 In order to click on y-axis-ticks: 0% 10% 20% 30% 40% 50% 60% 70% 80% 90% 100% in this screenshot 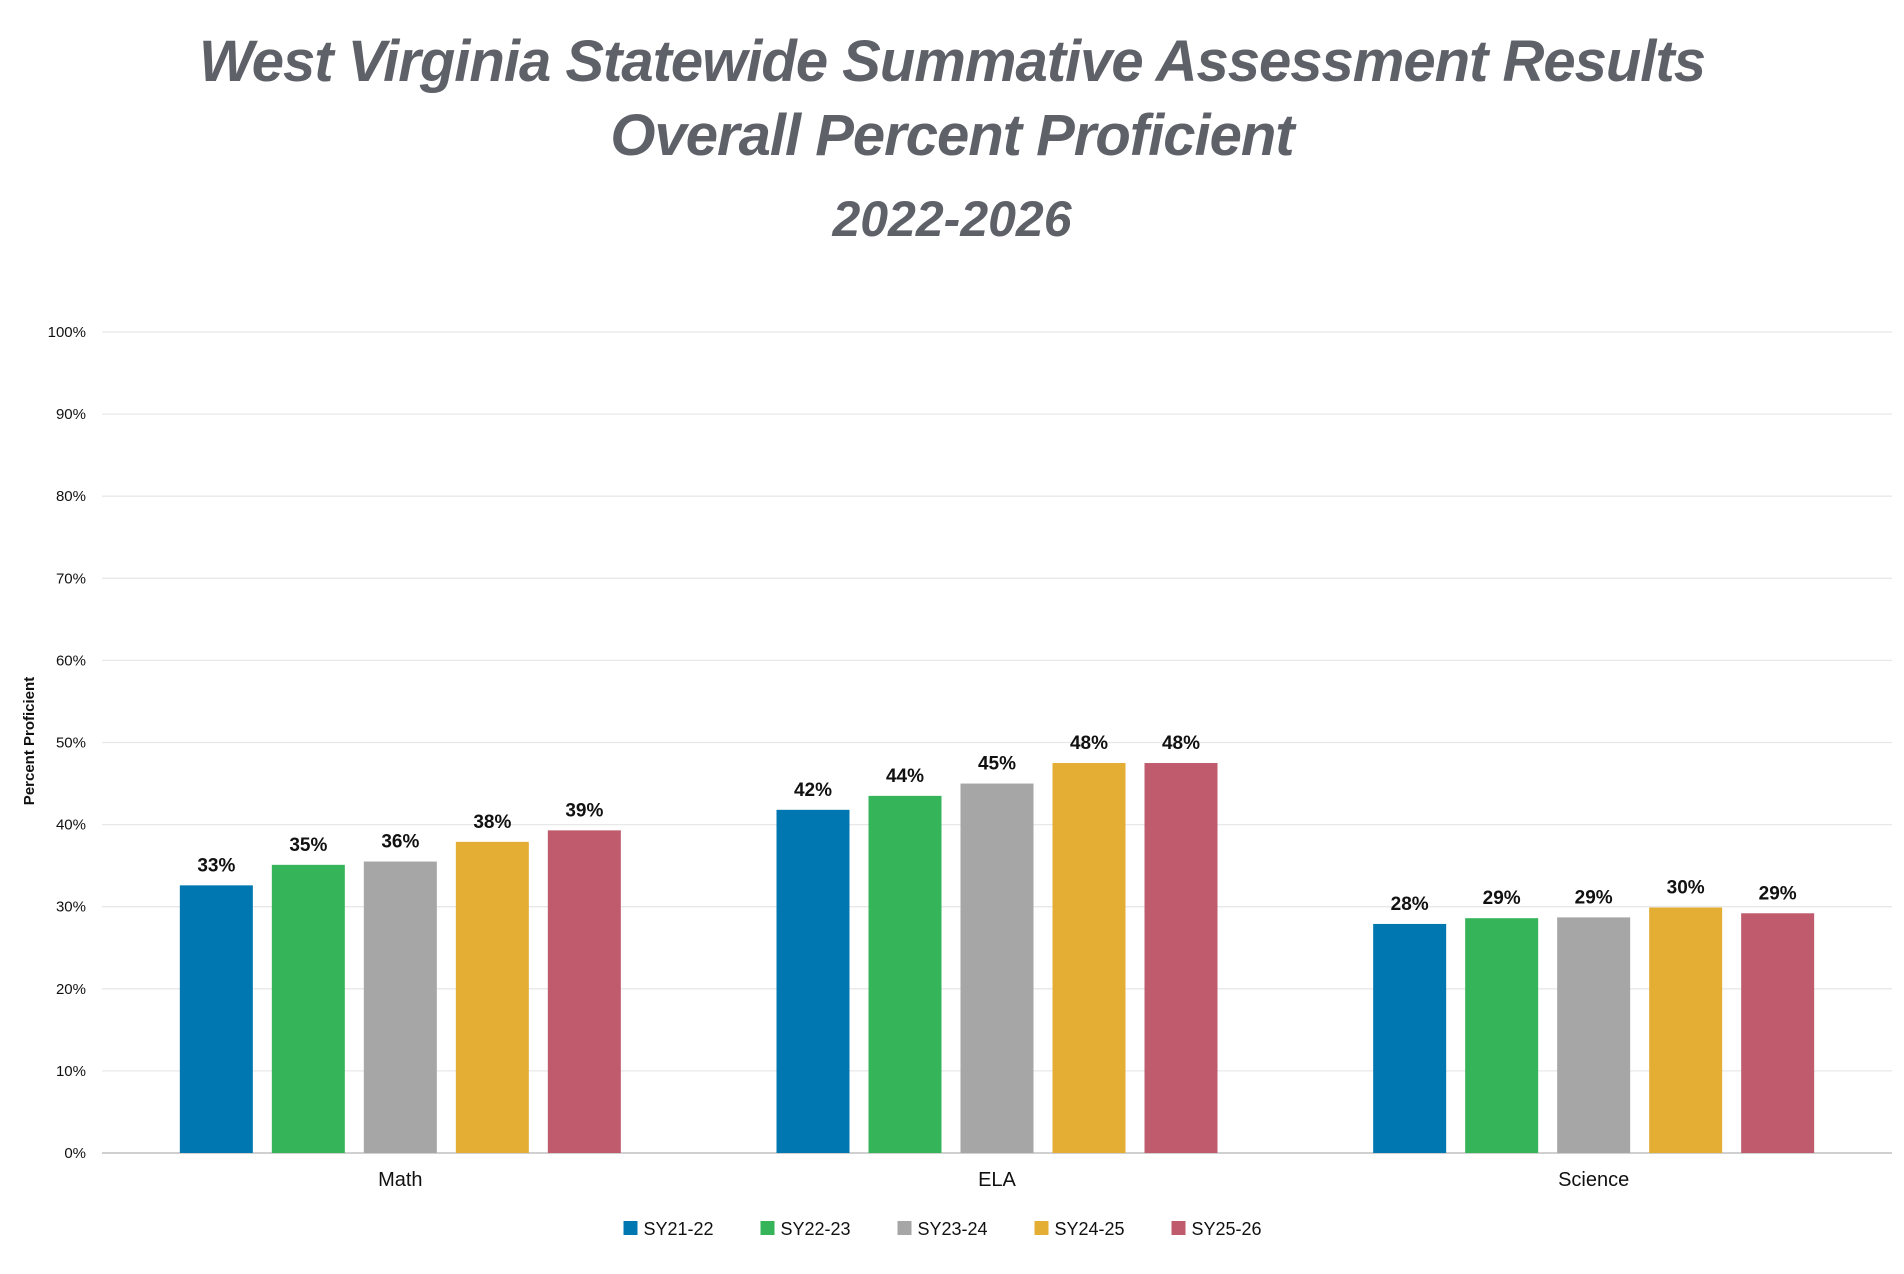, I will do `click(67, 743)`.